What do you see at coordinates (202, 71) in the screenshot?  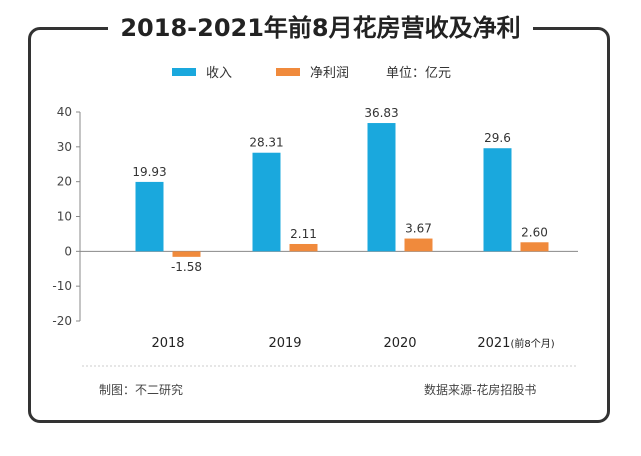 I see `legend-item-revenue: 收入` at bounding box center [202, 71].